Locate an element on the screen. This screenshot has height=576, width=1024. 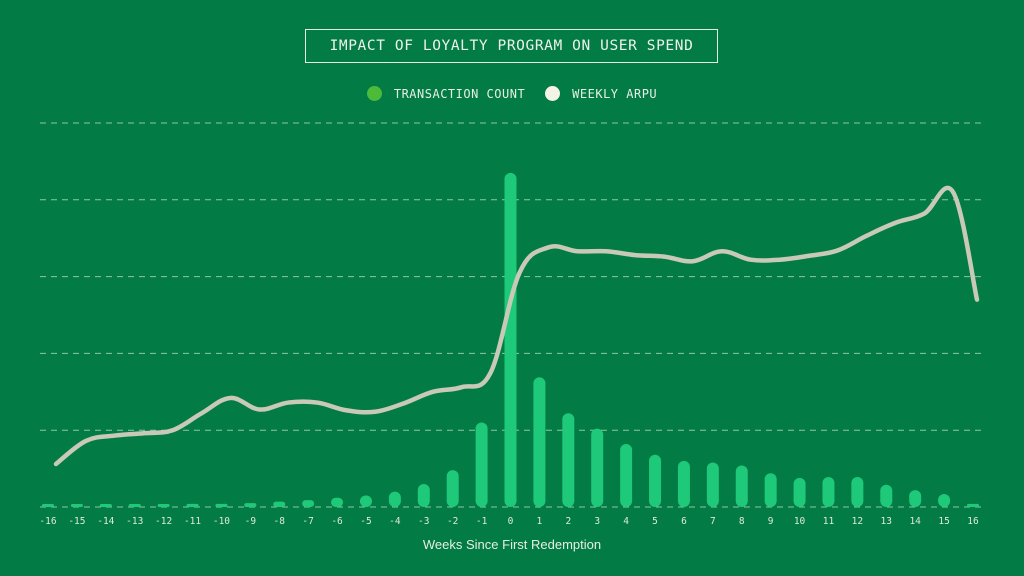
x-tick-label: 10 is located at coordinates (800, 521).